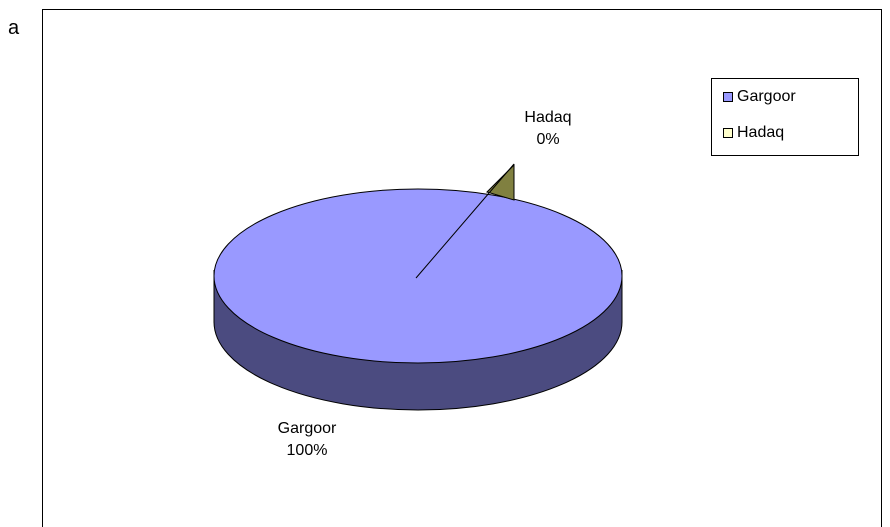 The height and width of the screenshot is (527, 890). Describe the element at coordinates (307, 428) in the screenshot. I see `data-label-gargoor-name: Gargoor` at that location.